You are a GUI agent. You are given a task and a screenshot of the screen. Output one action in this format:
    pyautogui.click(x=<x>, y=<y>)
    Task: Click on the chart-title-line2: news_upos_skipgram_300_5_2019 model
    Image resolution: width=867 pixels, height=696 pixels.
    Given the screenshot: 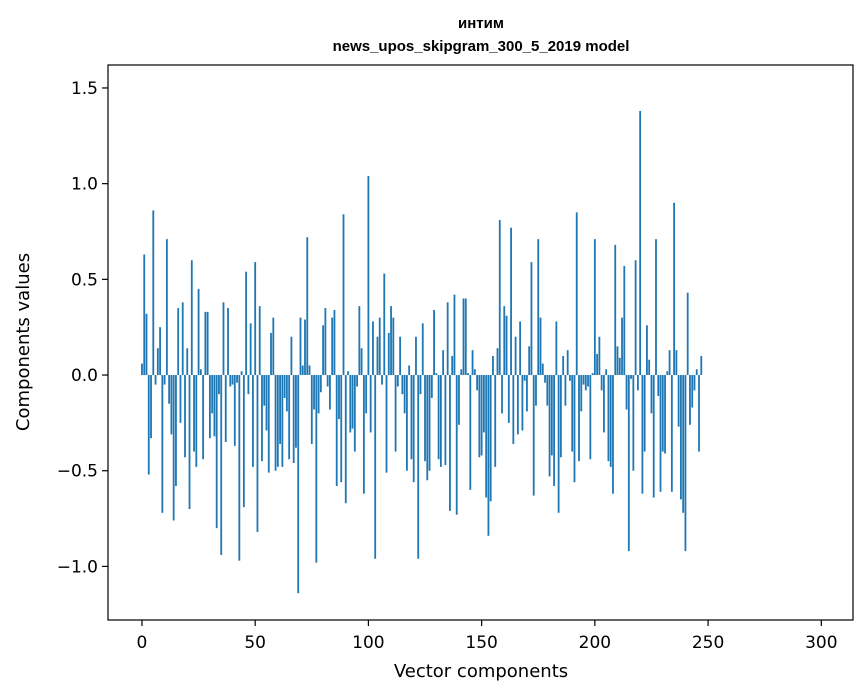 What is the action you would take?
    pyautogui.click(x=481, y=46)
    